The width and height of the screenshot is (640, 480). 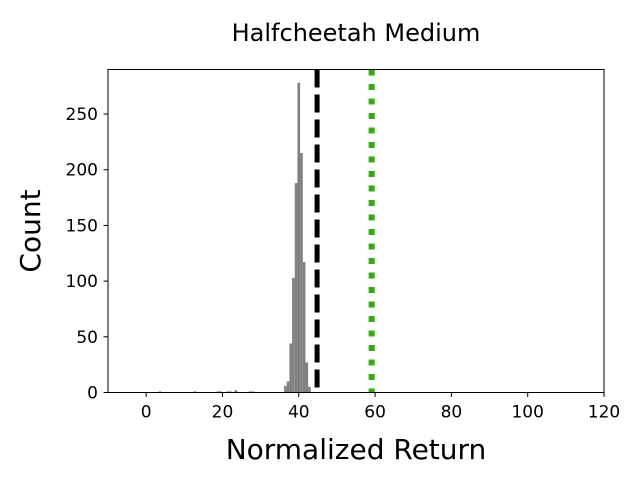 I want to click on x-tick-label: 0, so click(x=146, y=413).